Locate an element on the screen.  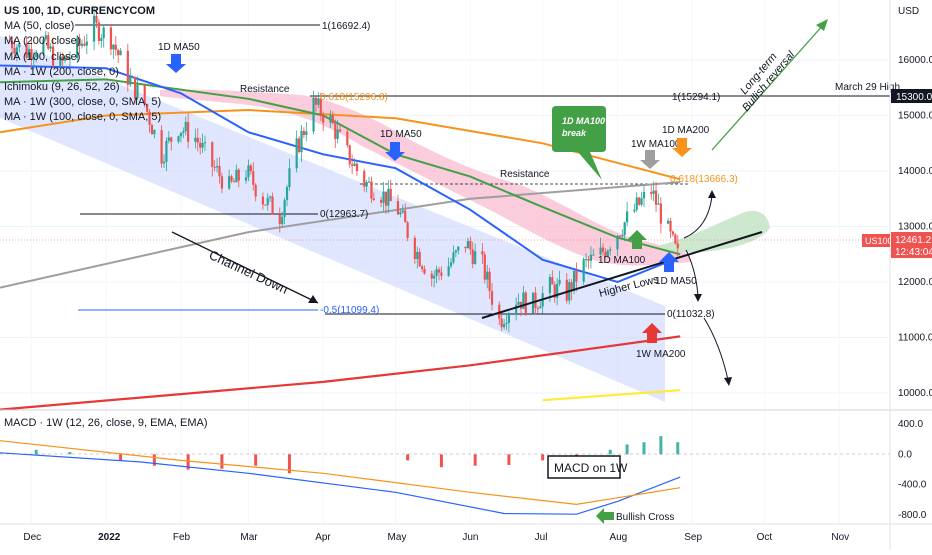
legend-item: MA (100, close) is located at coordinates (42, 56).